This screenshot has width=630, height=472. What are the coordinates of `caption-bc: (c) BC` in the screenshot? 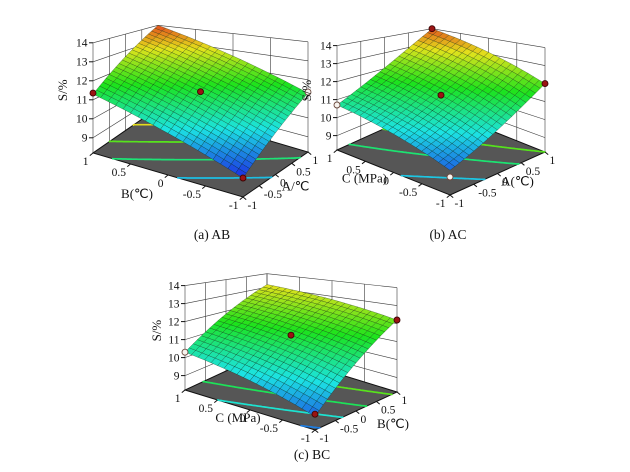 It's located at (312, 454).